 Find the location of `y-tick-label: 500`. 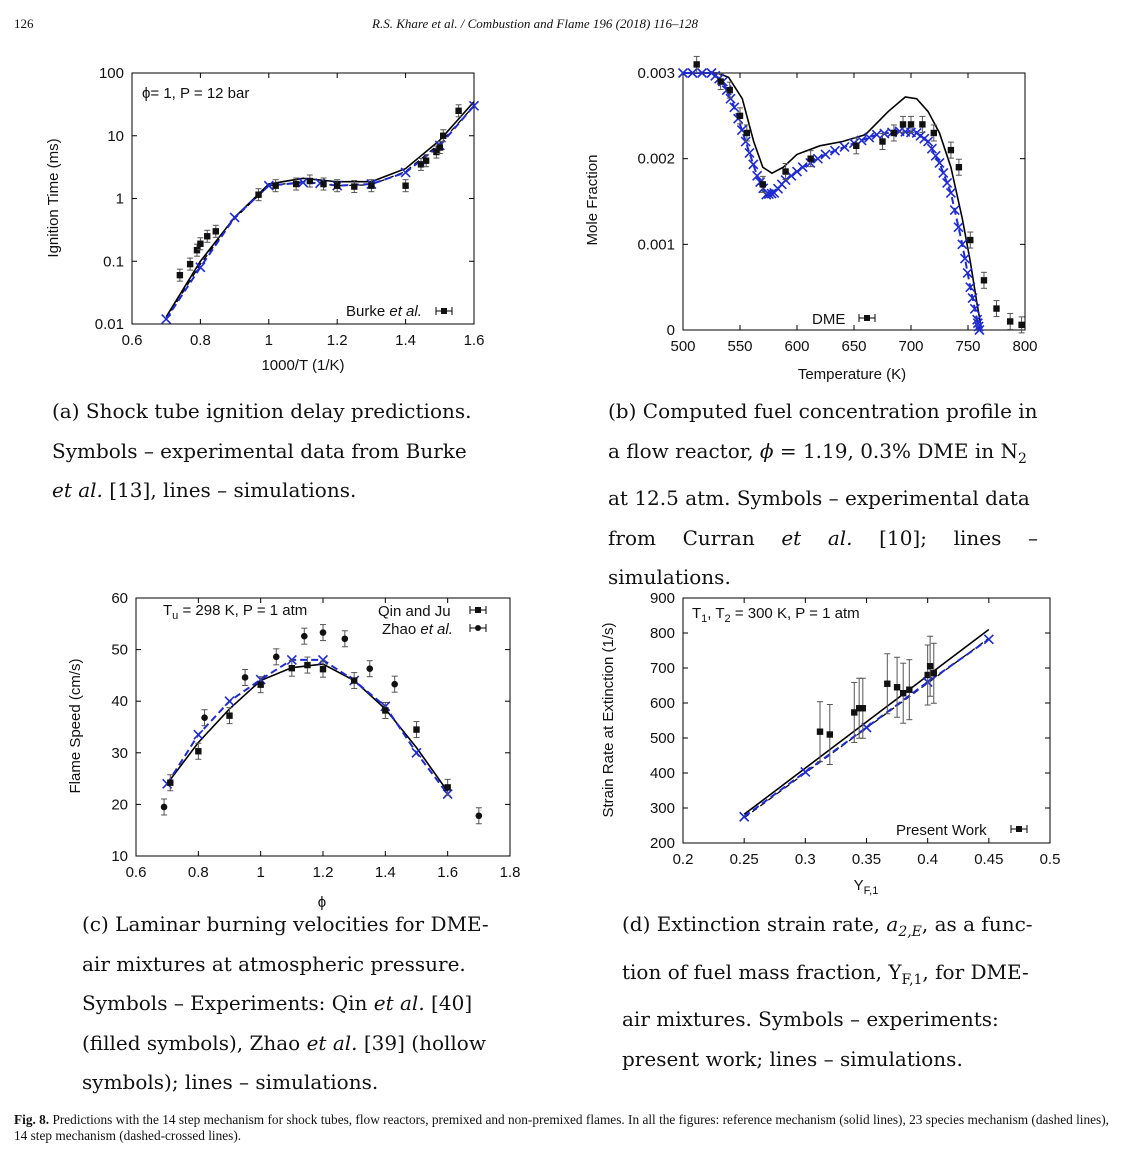

y-tick-label: 500 is located at coordinates (662, 738).